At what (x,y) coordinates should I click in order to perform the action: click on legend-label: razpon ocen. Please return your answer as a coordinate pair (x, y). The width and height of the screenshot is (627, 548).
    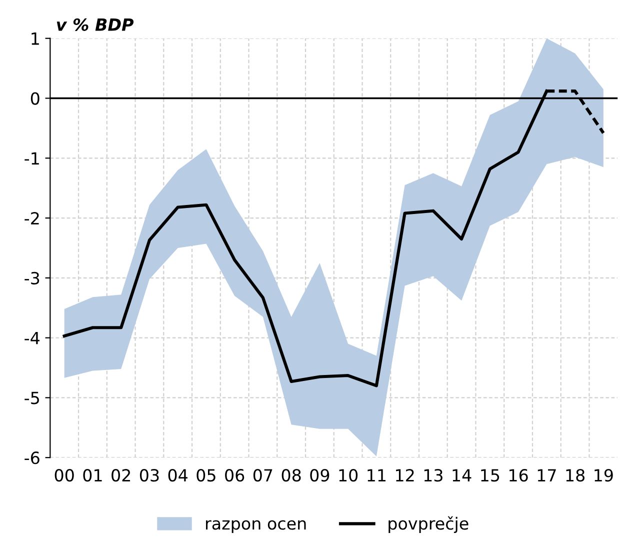
    Looking at the image, I should click on (256, 526).